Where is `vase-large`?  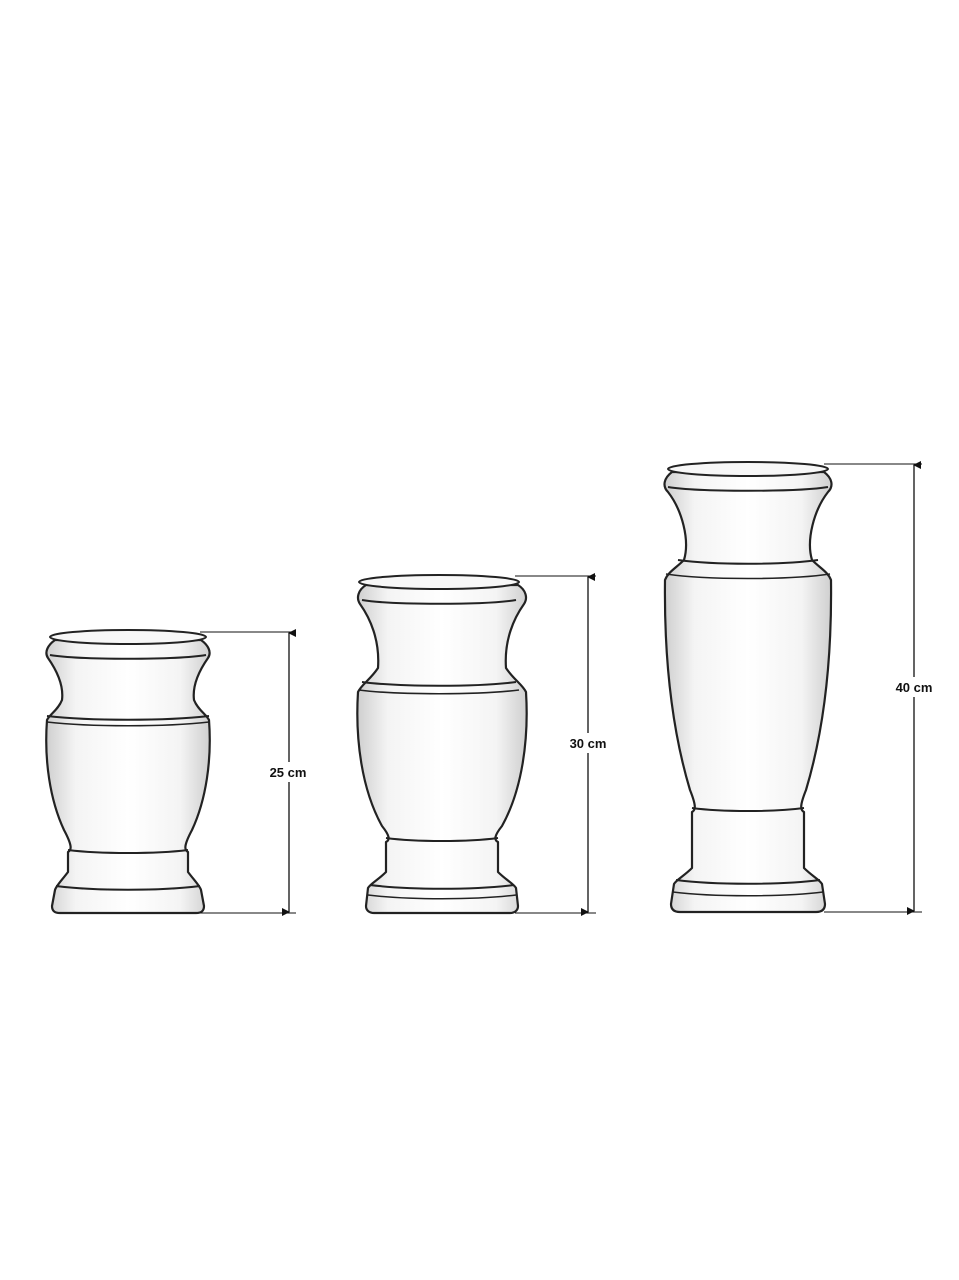
vase-large is located at coordinates (748, 687).